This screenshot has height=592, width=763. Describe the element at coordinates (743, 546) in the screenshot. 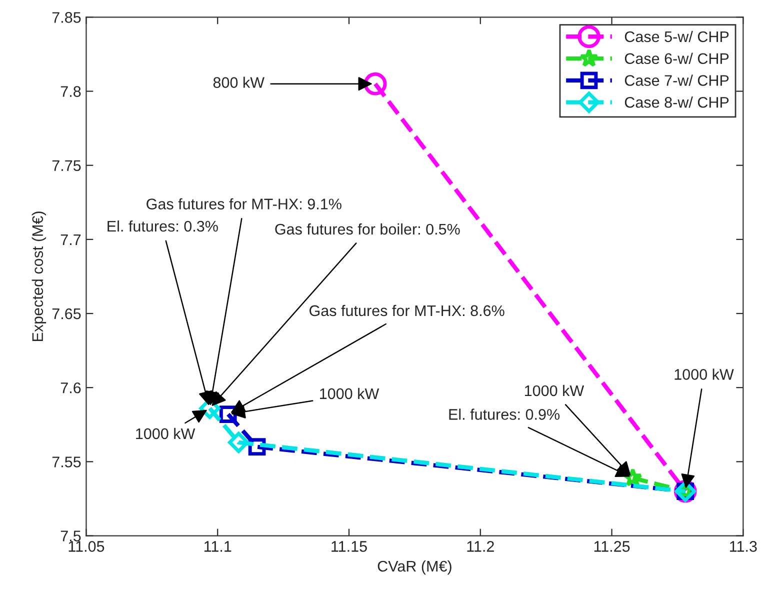

I see `x-tick-label: 11.3` at that location.